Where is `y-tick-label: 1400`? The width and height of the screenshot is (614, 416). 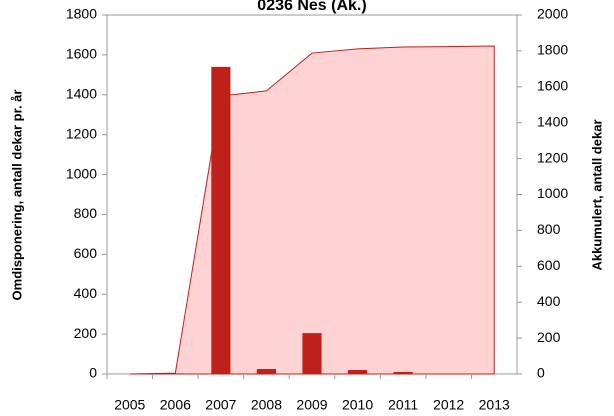
y-tick-label: 1400 is located at coordinates (81, 93).